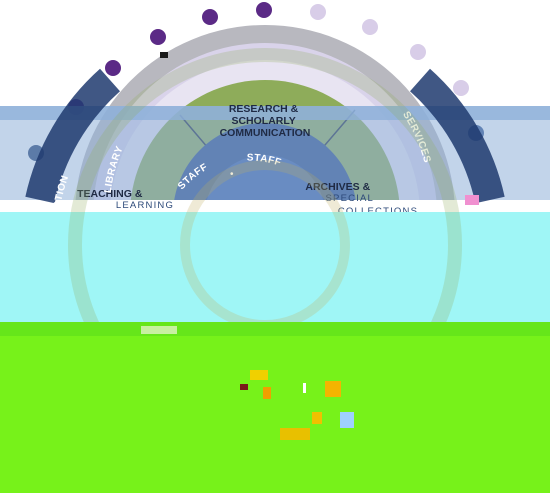  I want to click on archives-label: ARCHIVES & SPECIAL COLLECTIONS, so click(361, 197).